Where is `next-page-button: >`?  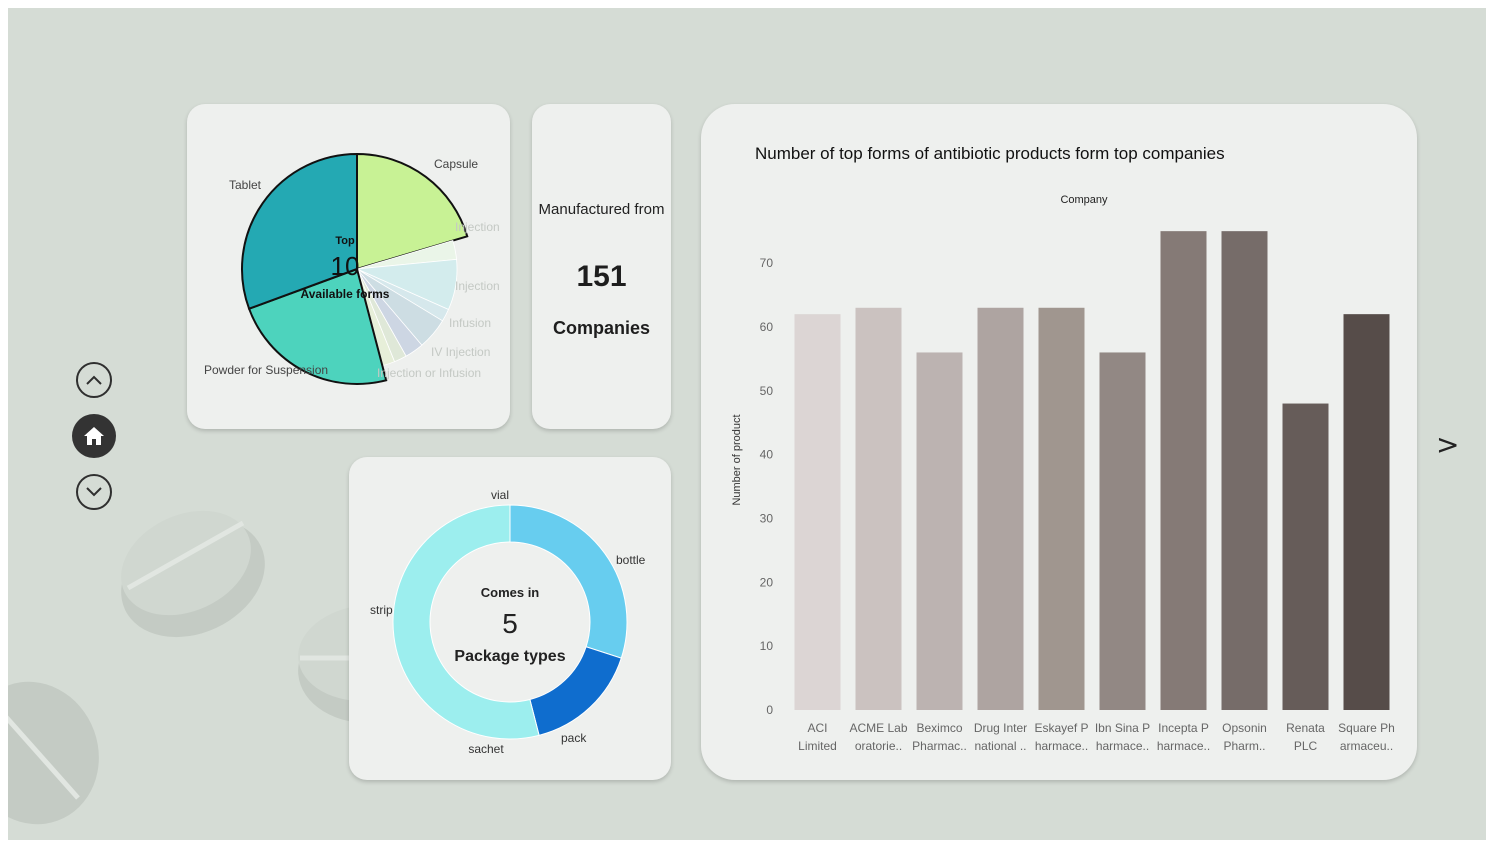 next-page-button: > is located at coordinates (1448, 444).